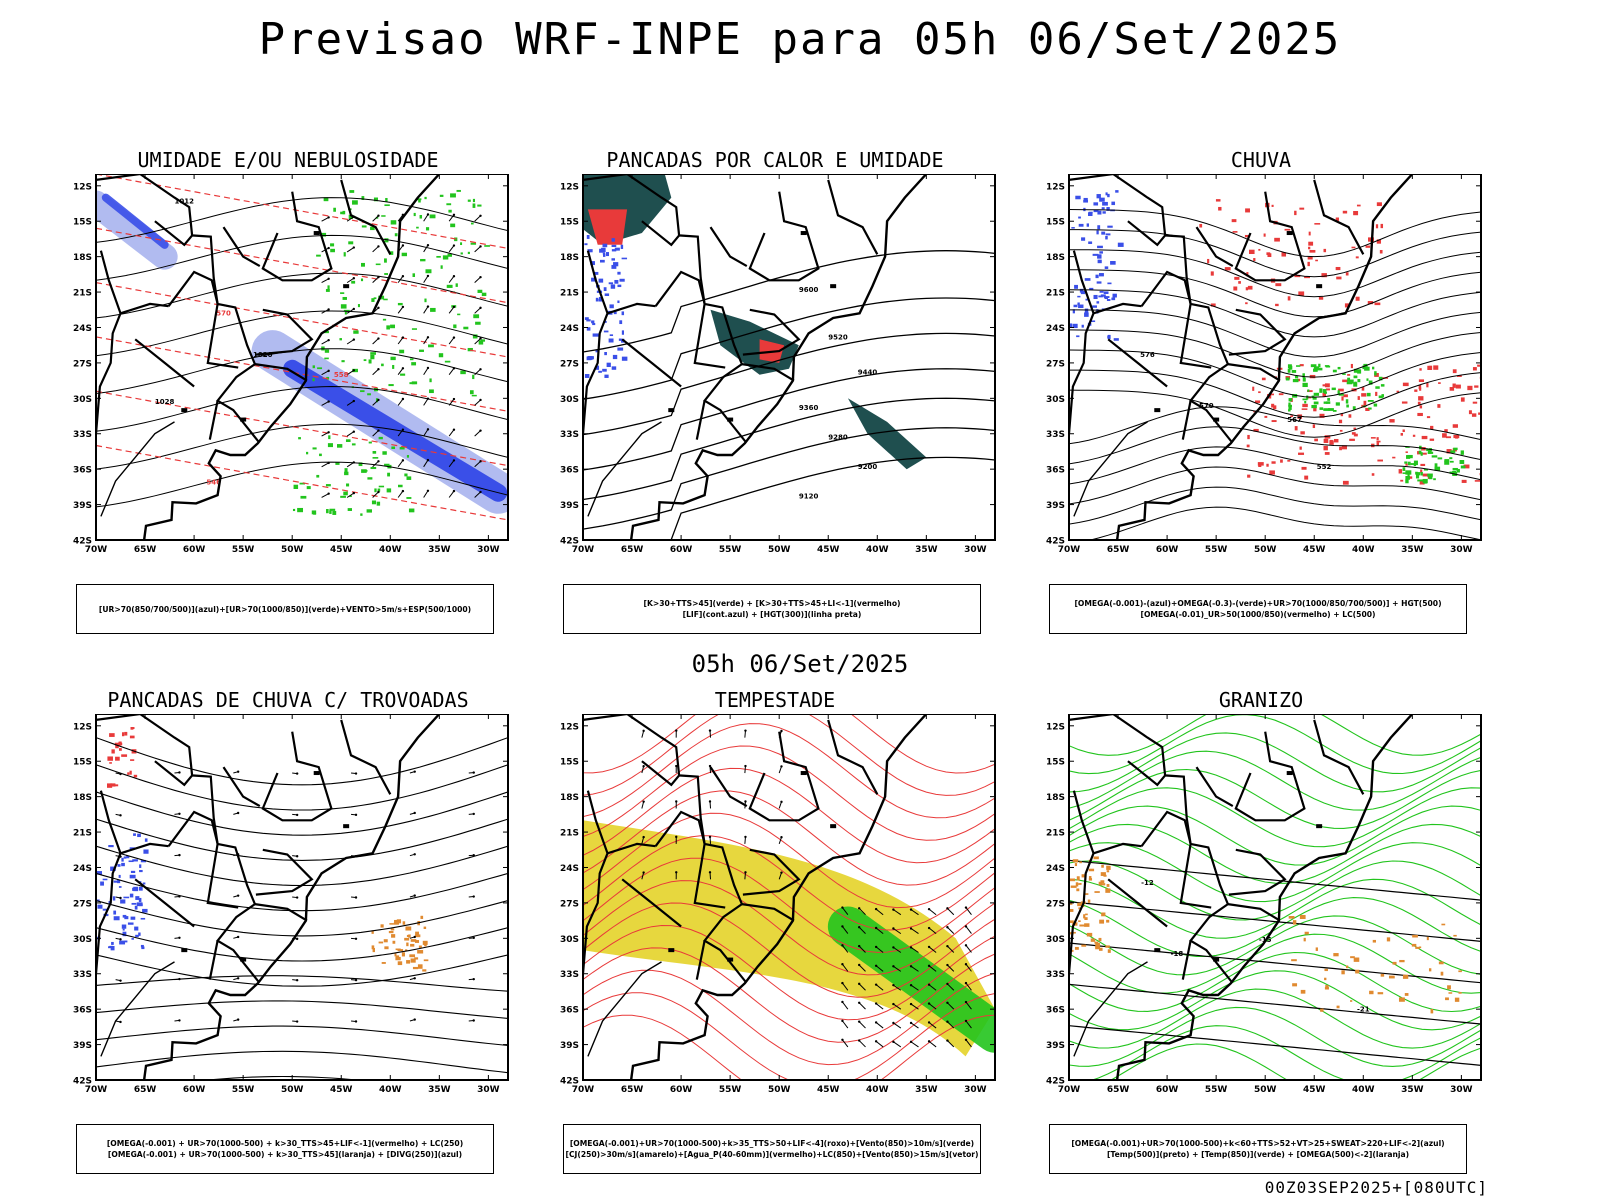  What do you see at coordinates (1216, 550) in the screenshot?
I see `lon-label: 55W` at bounding box center [1216, 550].